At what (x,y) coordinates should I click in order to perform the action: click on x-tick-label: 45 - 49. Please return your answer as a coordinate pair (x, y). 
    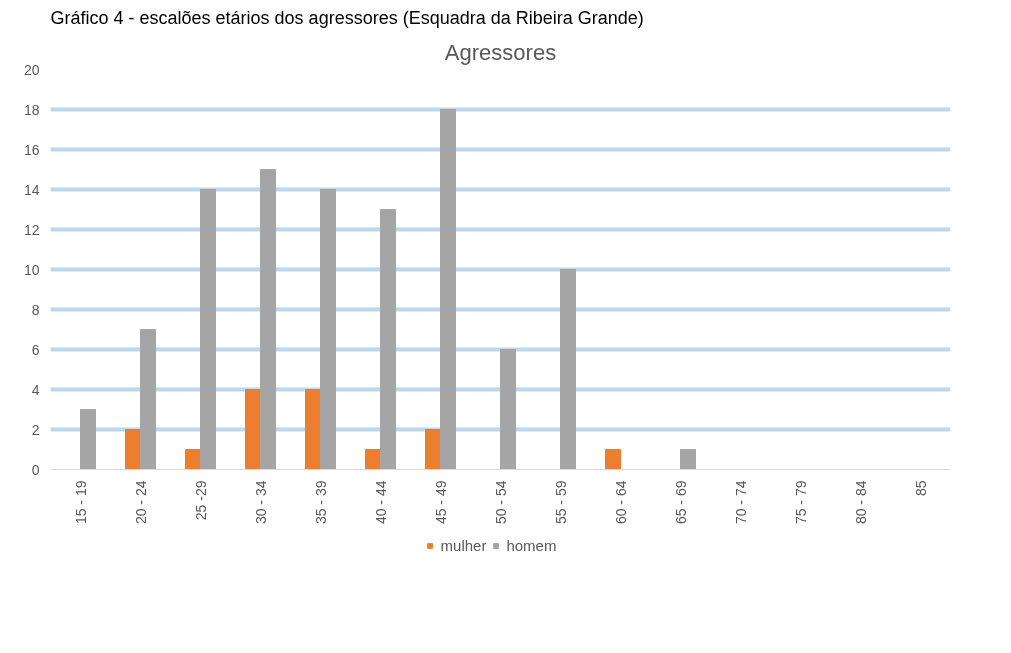
    Looking at the image, I should click on (440, 502).